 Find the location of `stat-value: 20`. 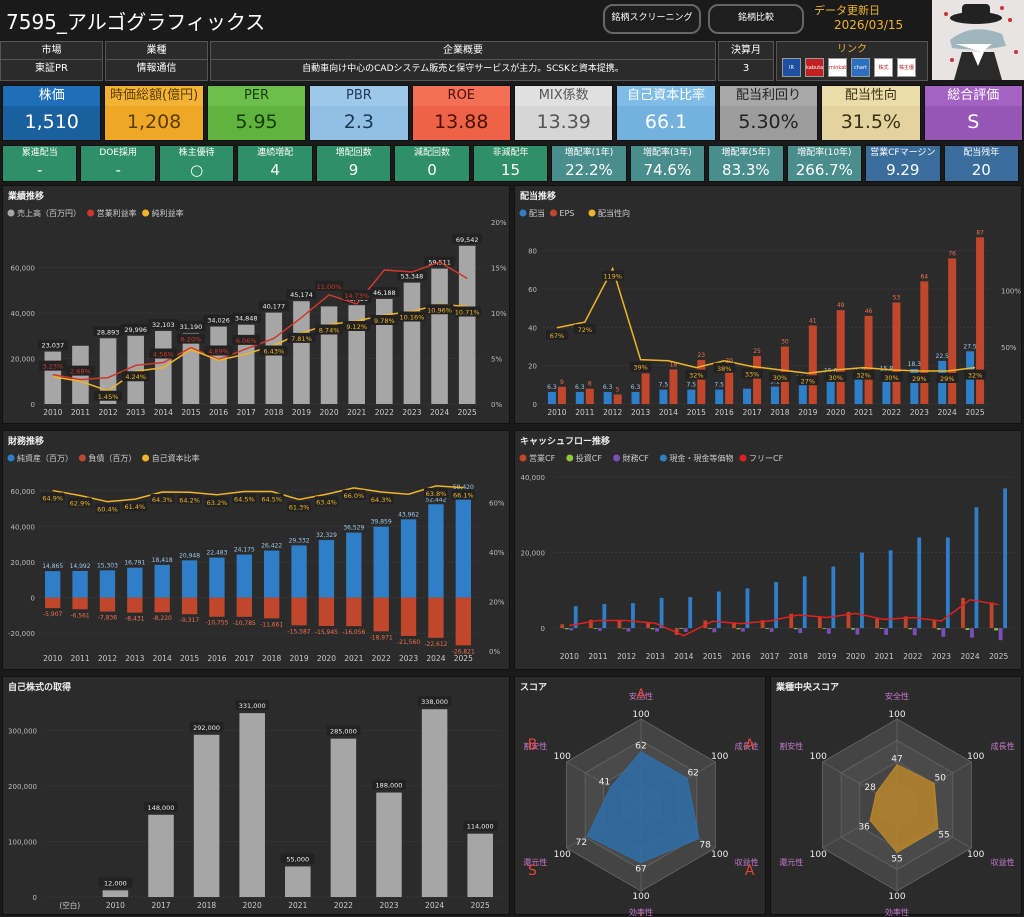

stat-value: 20 is located at coordinates (981, 170).